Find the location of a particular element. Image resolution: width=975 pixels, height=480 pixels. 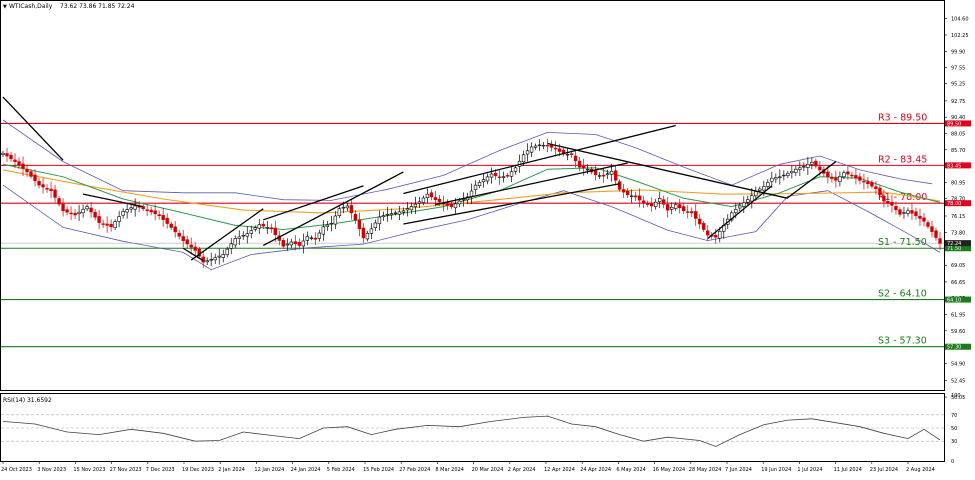

rsi-tick-label: 70 is located at coordinates (954, 416).